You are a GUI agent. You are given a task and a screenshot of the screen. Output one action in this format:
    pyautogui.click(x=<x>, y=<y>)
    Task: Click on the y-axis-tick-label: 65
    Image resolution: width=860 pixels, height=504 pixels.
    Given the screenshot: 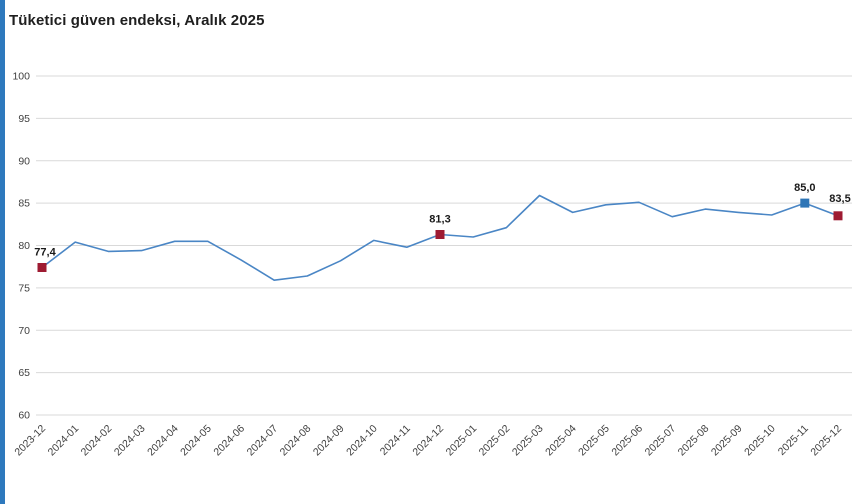 What is the action you would take?
    pyautogui.click(x=24, y=373)
    